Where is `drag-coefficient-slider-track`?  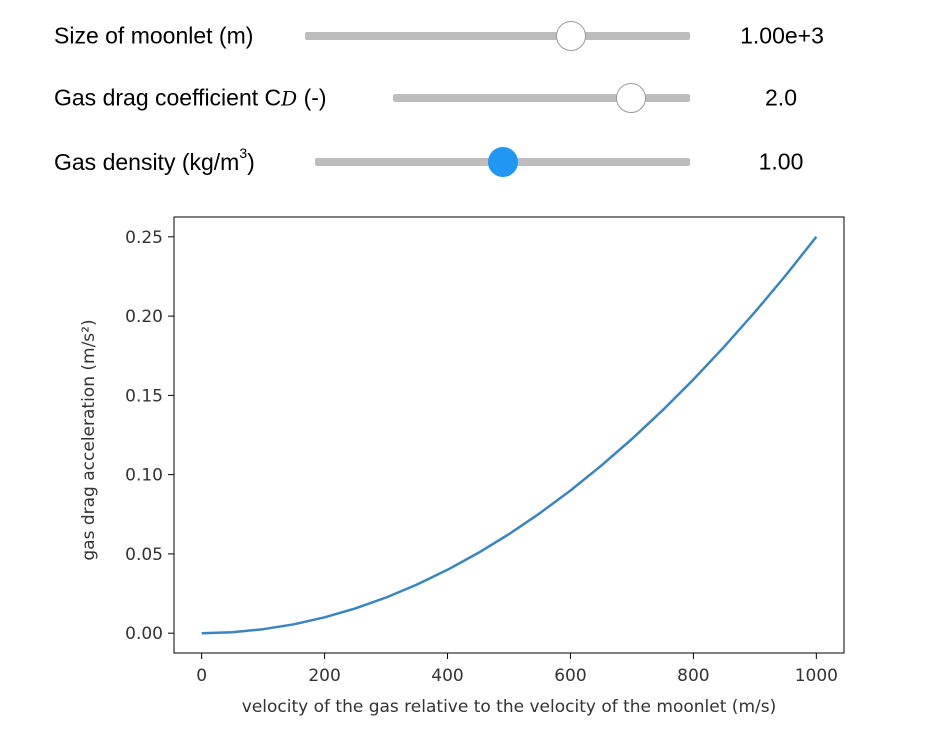
drag-coefficient-slider-track is located at coordinates (541, 98).